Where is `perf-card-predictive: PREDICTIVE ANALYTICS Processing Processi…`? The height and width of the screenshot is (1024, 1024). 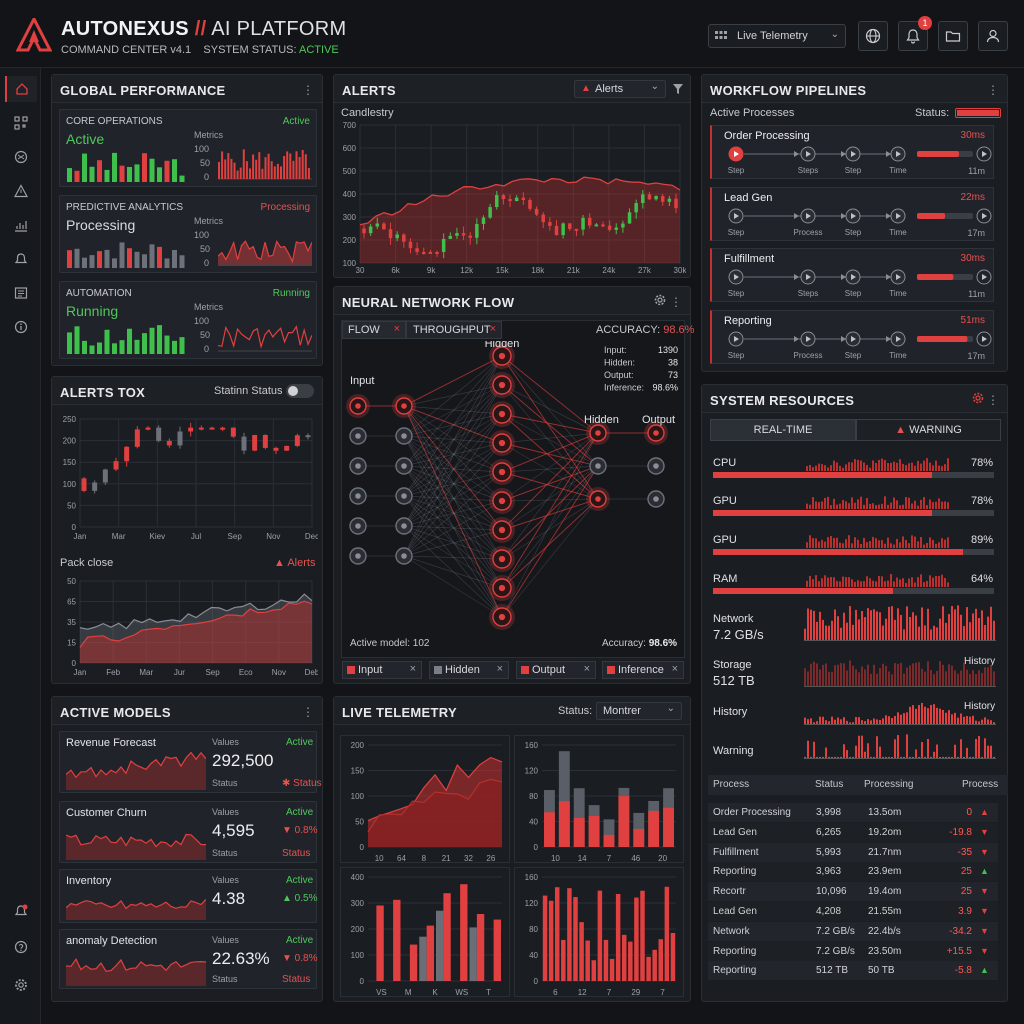 perf-card-predictive: PREDICTIVE ANALYTICS Processing Processi… is located at coordinates (188, 234).